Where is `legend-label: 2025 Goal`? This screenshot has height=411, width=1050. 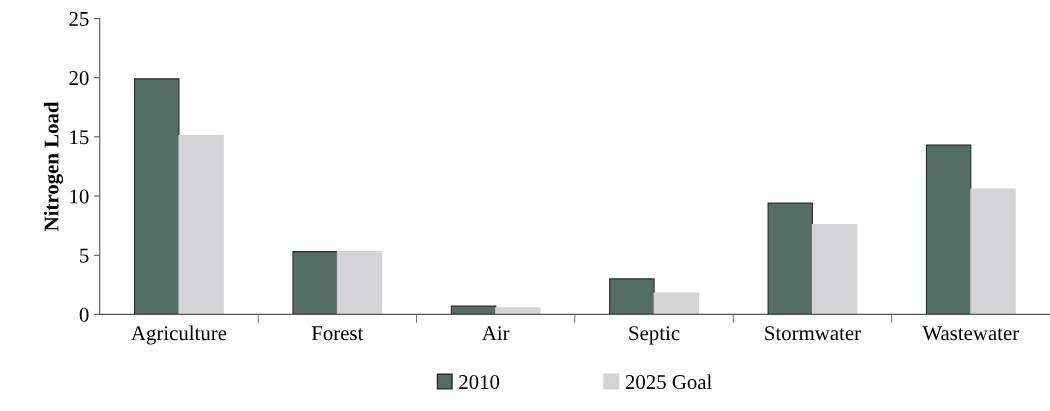
legend-label: 2025 Goal is located at coordinates (668, 382).